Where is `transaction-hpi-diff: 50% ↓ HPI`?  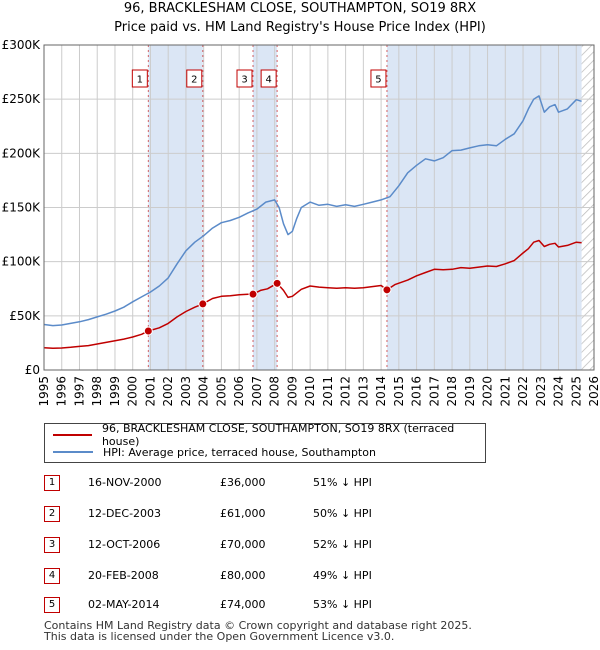
transaction-hpi-diff: 50% ↓ HPI is located at coordinates (342, 513).